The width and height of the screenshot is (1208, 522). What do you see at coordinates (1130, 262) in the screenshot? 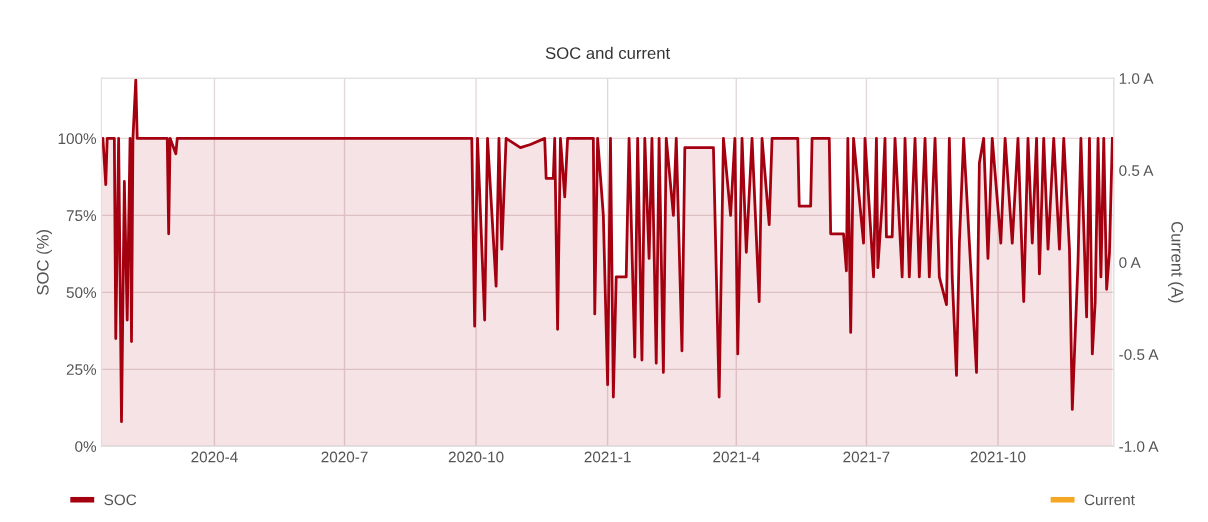
I see `y2-tick-label: 0 A` at bounding box center [1130, 262].